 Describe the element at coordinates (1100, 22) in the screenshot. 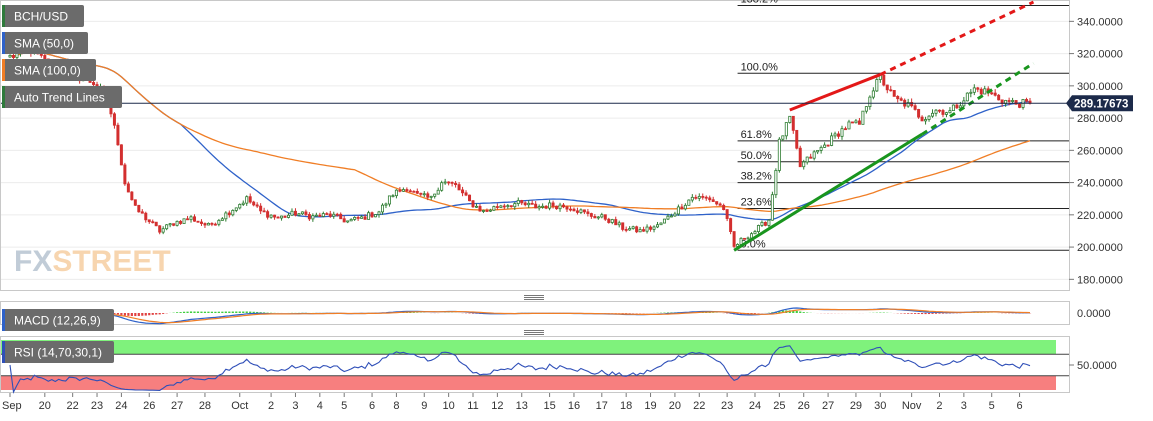

I see `y-tick-label: 340.0000` at that location.